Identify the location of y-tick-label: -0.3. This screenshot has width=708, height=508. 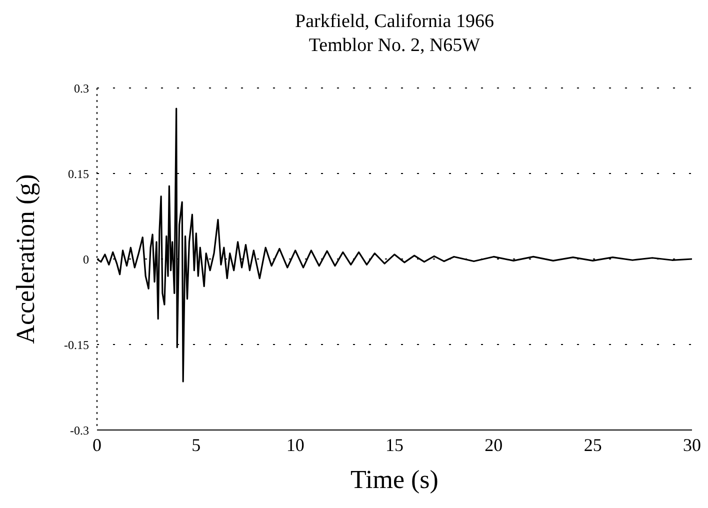
(79, 430).